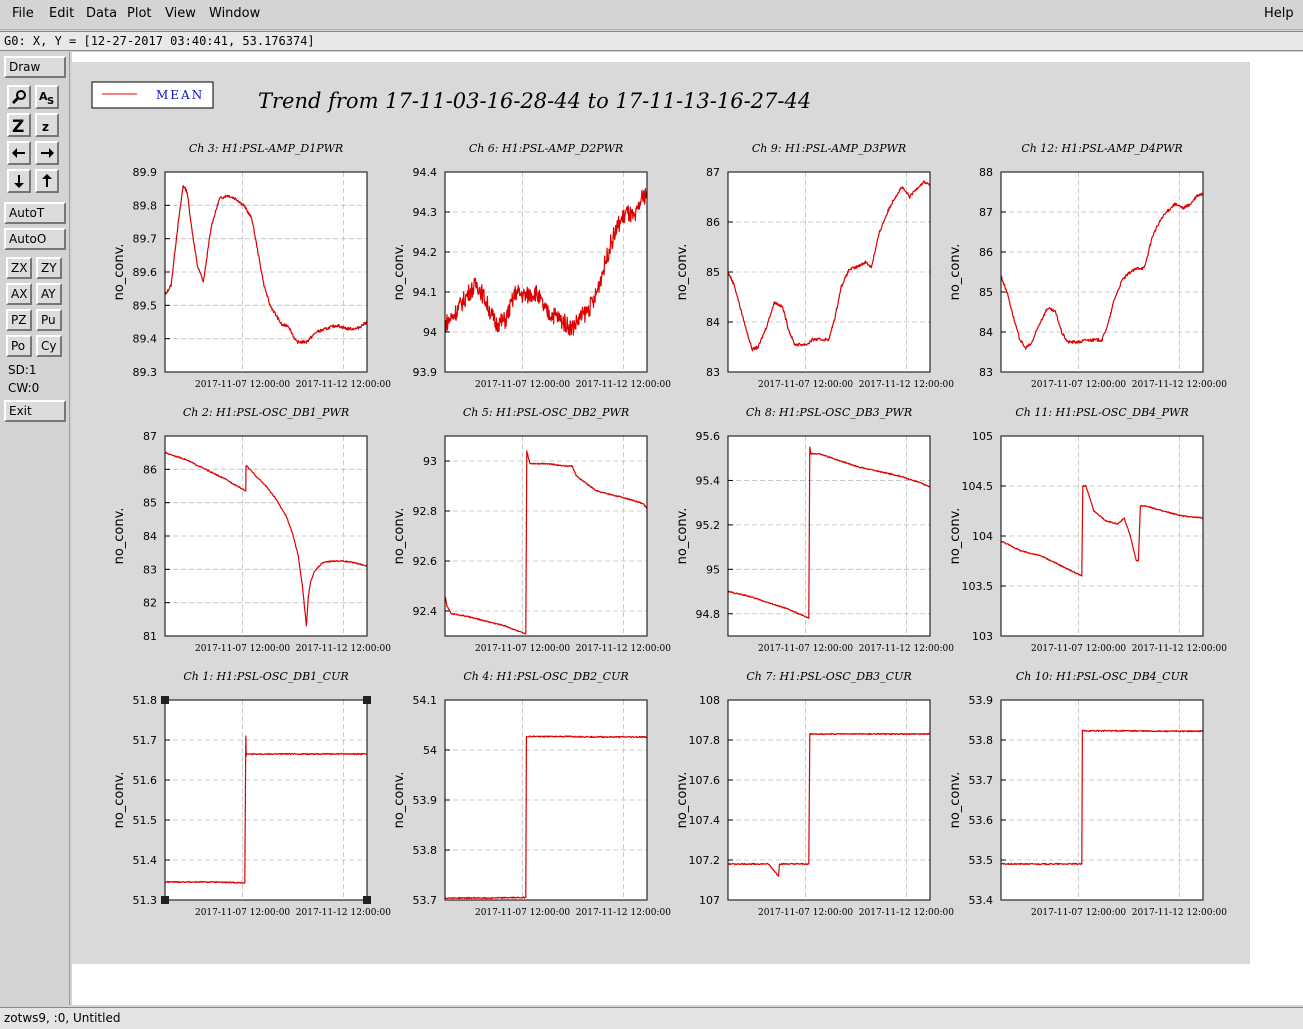  What do you see at coordinates (545, 676) in the screenshot?
I see `chart-title: Ch 4: H1:PSL-OSC_DB2_CUR` at bounding box center [545, 676].